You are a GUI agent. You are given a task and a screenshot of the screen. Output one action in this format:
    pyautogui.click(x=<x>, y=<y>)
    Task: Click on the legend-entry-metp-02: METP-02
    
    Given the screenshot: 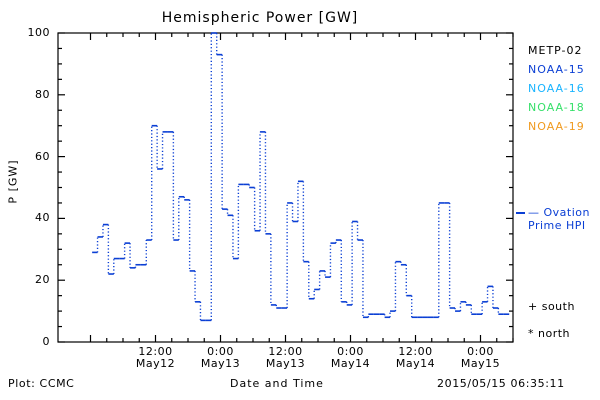 What is the action you would take?
    pyautogui.click(x=555, y=50)
    